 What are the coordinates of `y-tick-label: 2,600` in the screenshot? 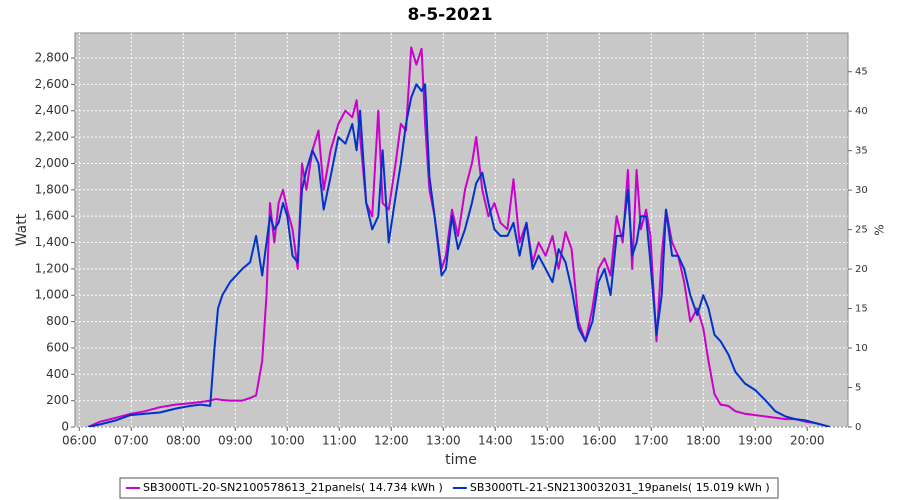 It's located at (52, 84).